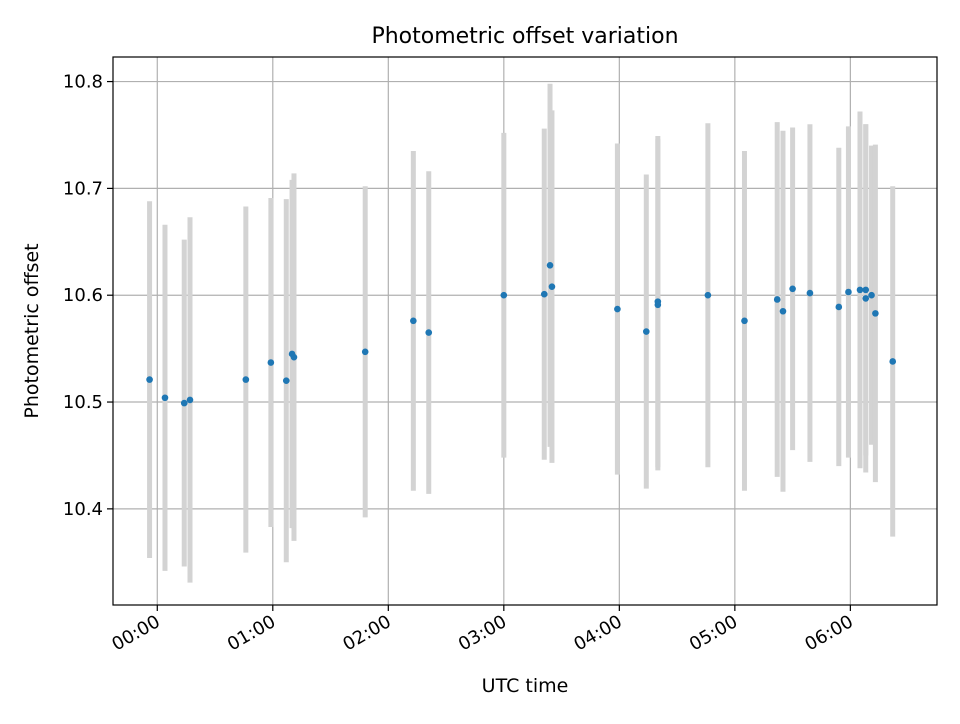 Image resolution: width=960 pixels, height=724 pixels. I want to click on y-tick-label: 10.8, so click(83, 82).